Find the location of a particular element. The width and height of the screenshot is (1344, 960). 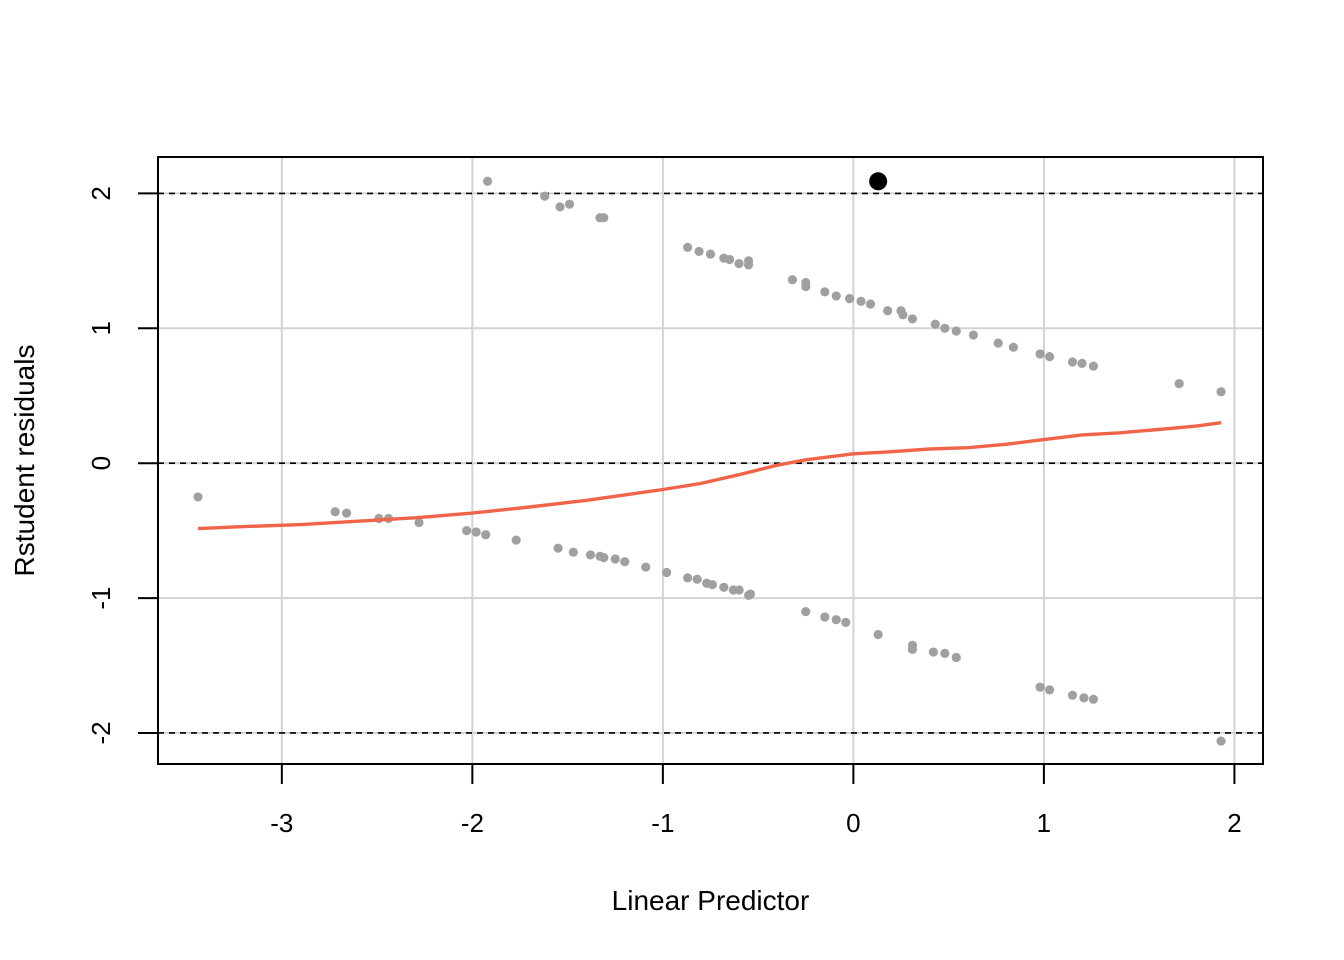

smooth-curve is located at coordinates (709, 476).